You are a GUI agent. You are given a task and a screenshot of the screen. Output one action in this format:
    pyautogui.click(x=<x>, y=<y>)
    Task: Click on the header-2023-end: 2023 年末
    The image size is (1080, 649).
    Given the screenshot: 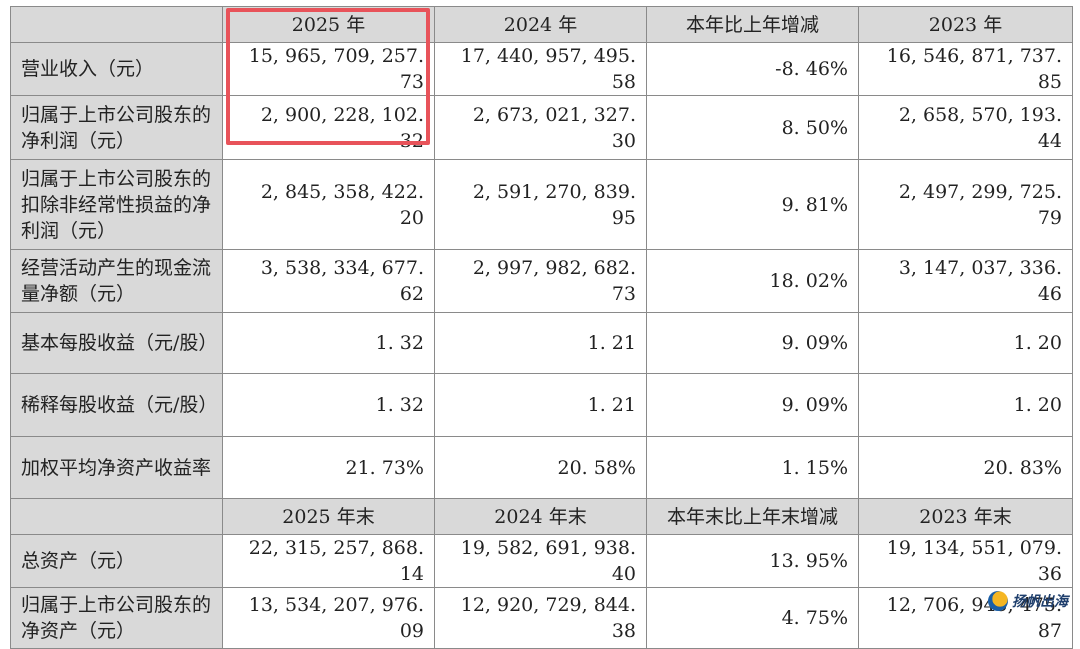 What is the action you would take?
    pyautogui.click(x=965, y=516)
    